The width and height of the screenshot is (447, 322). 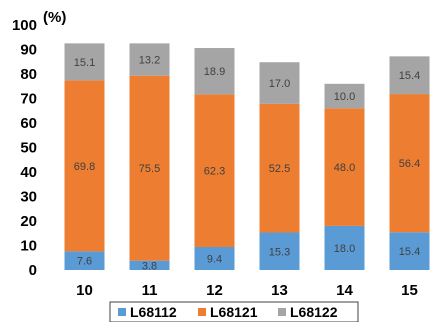 What do you see at coordinates (28, 221) in the screenshot?
I see `y-tick-label: 20` at bounding box center [28, 221].